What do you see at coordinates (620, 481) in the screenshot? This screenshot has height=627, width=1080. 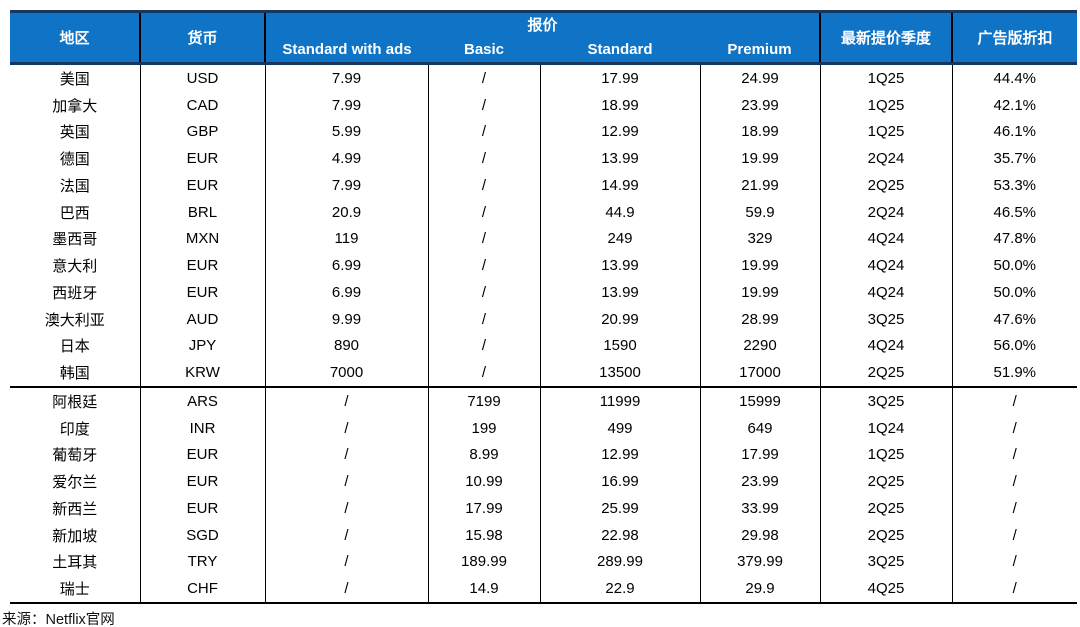 I see `table-cell: 16.99` at bounding box center [620, 481].